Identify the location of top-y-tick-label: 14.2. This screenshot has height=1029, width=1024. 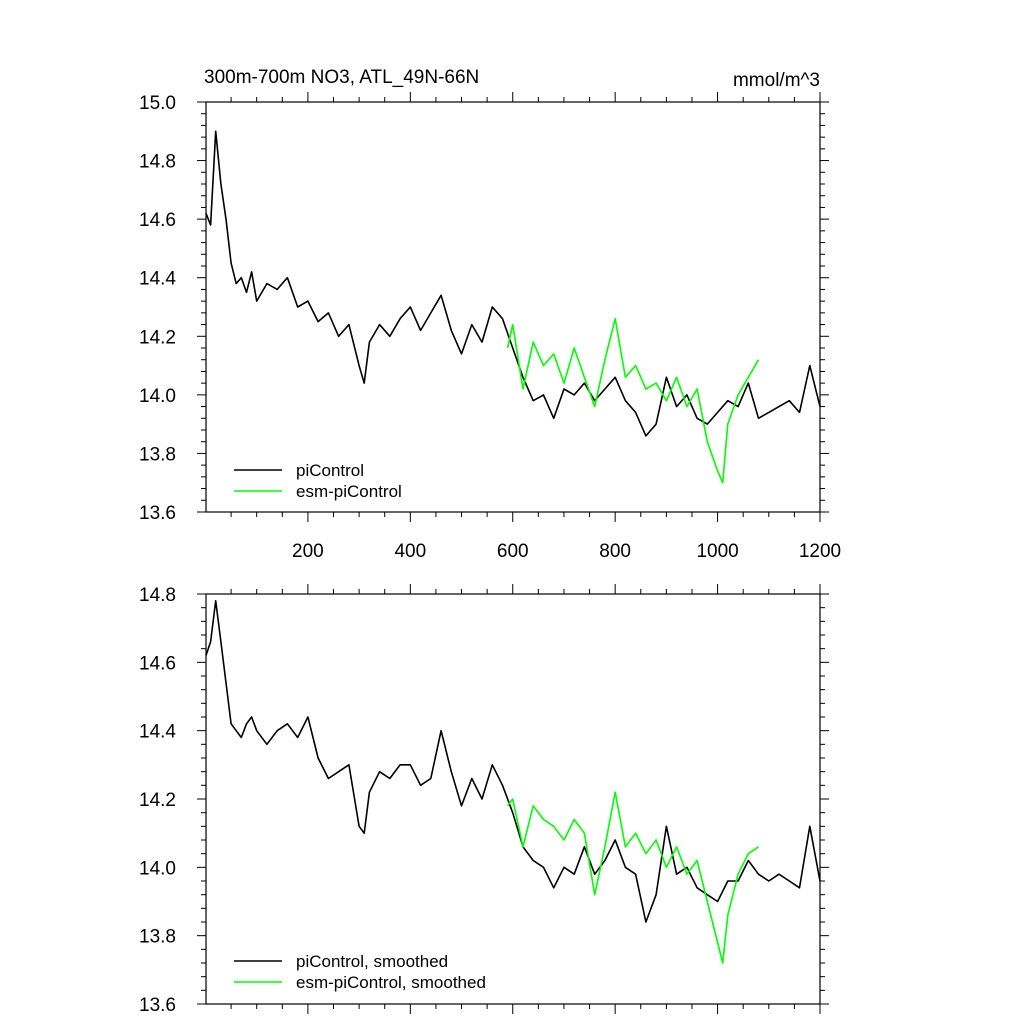
(157, 337).